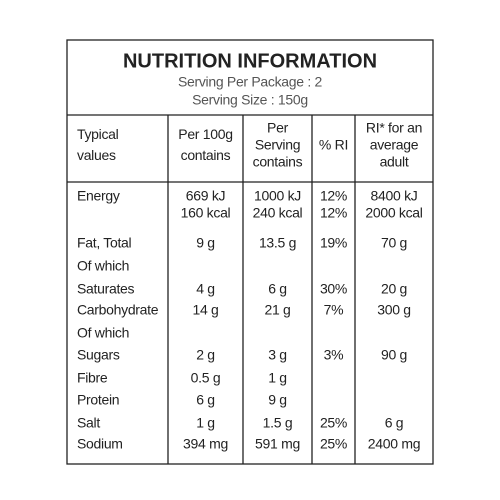  What do you see at coordinates (333, 145) in the screenshot?
I see `column-header: % RI` at bounding box center [333, 145].